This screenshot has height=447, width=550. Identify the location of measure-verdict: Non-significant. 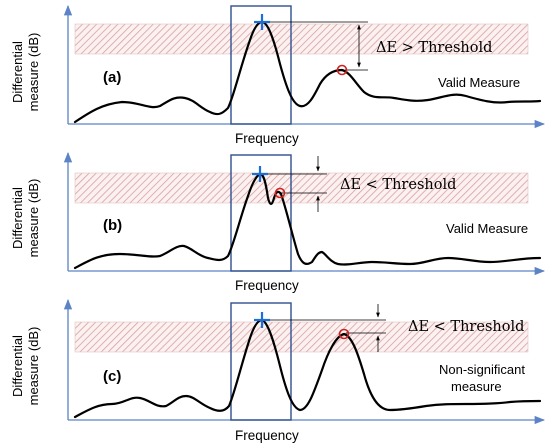
(482, 369).